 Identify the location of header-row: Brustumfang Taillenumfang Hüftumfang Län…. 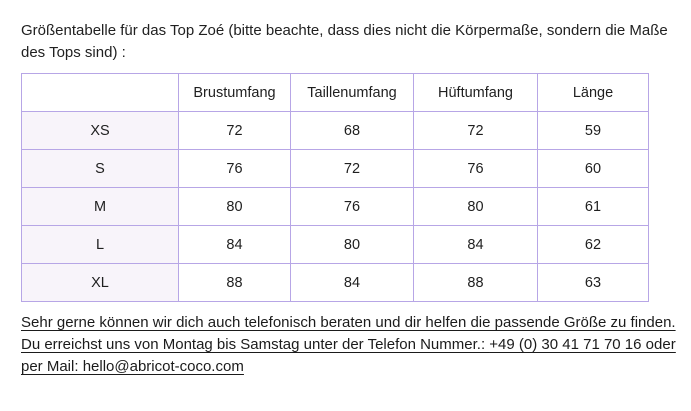
(335, 92).